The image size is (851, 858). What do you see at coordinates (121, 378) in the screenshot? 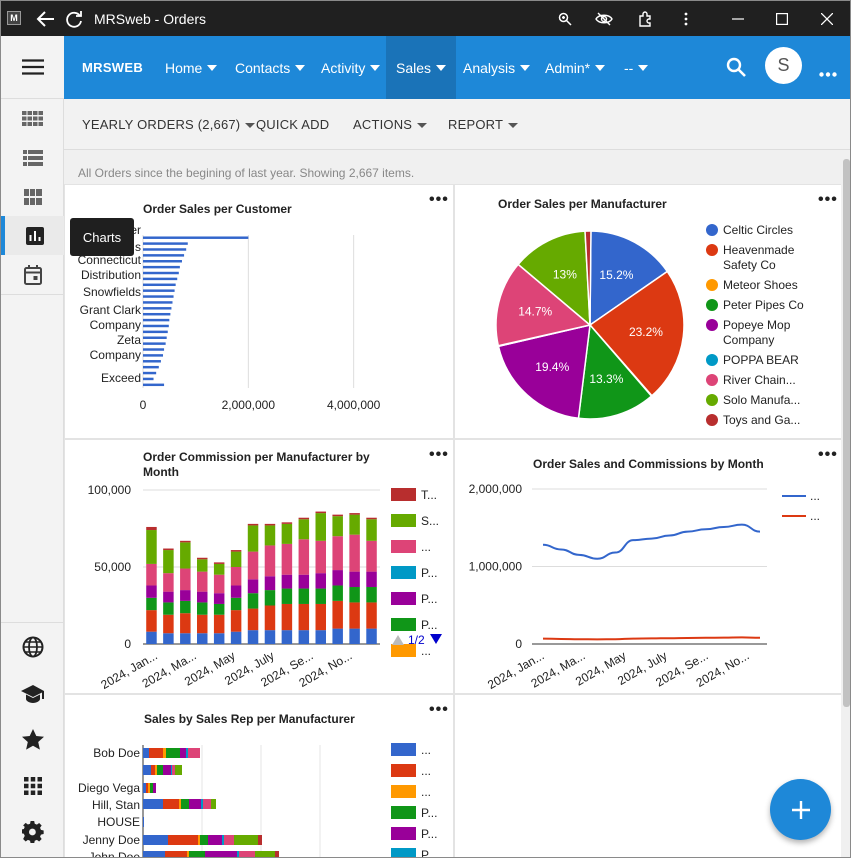
I see `category-label: Exceed` at bounding box center [121, 378].